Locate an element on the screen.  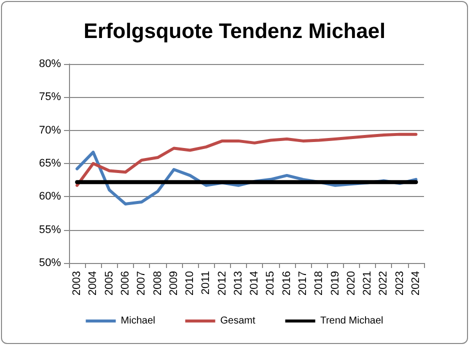
line-series is located at coordinates (247, 159).